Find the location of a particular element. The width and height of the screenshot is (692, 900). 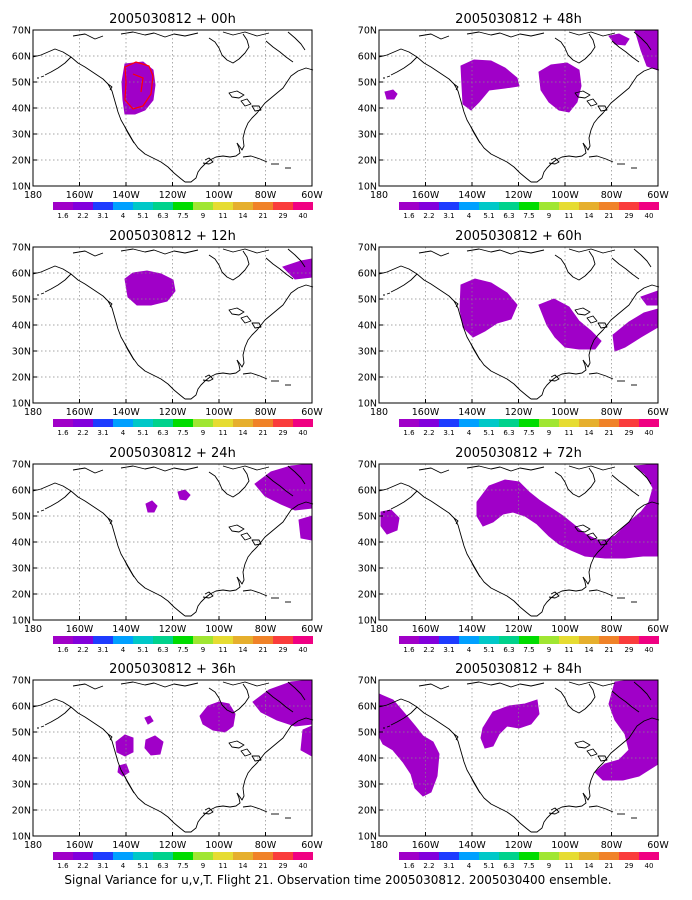

x-tick-label: 180 is located at coordinates (379, 845).